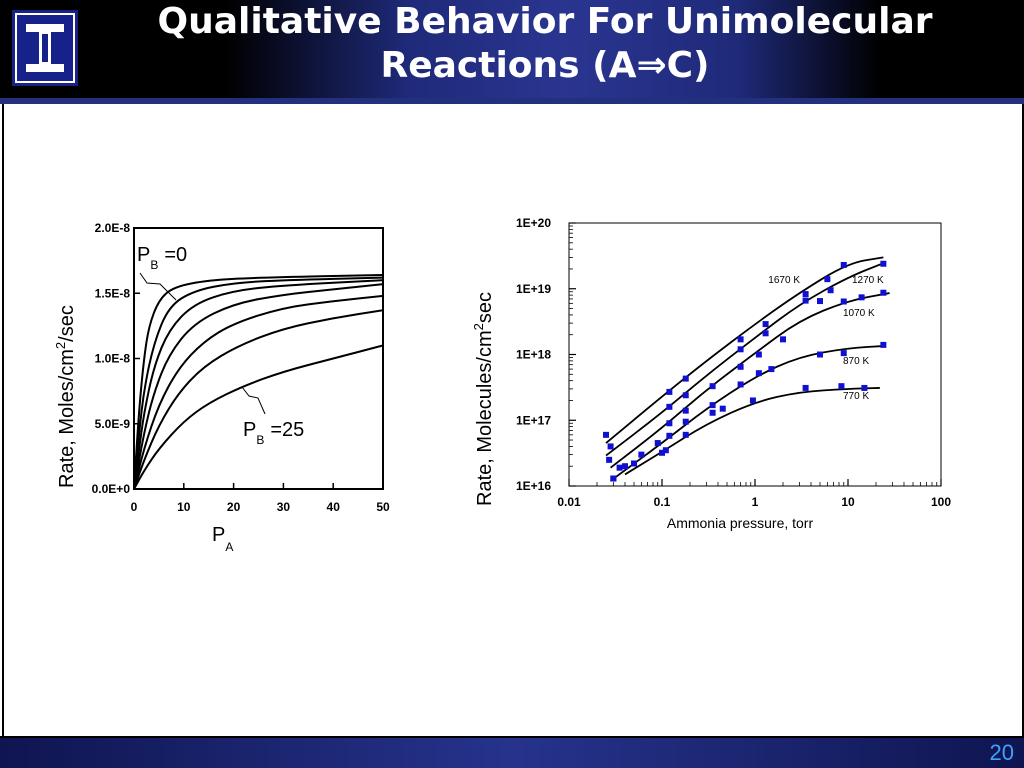 The width and height of the screenshot is (1024, 768). What do you see at coordinates (284, 507) in the screenshot?
I see `x-tick-label: 30` at bounding box center [284, 507].